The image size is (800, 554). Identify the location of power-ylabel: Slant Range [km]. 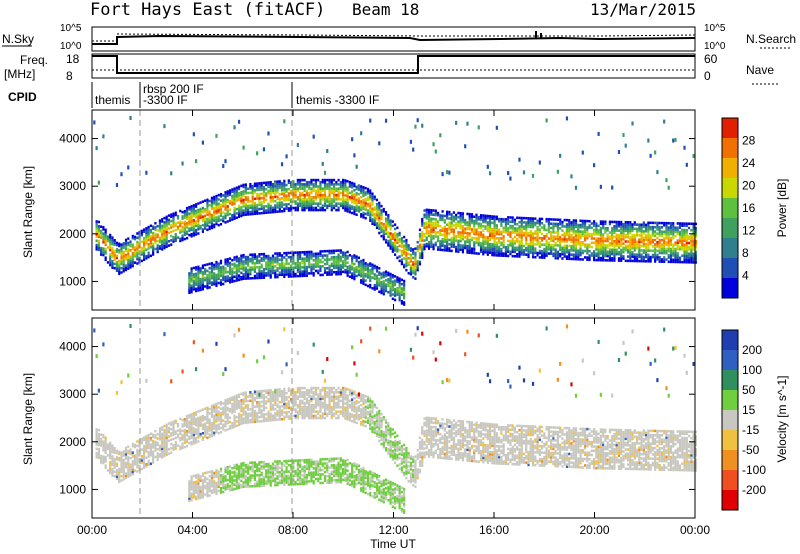
(28, 212).